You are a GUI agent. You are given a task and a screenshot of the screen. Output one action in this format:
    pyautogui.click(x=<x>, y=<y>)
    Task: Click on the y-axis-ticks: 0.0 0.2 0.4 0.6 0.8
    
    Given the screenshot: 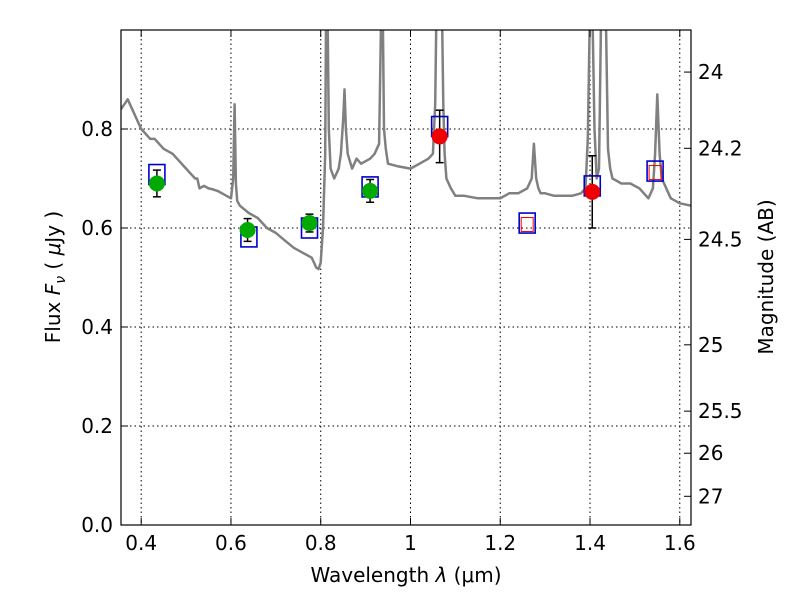 What is the action you would take?
    pyautogui.click(x=104, y=327)
    